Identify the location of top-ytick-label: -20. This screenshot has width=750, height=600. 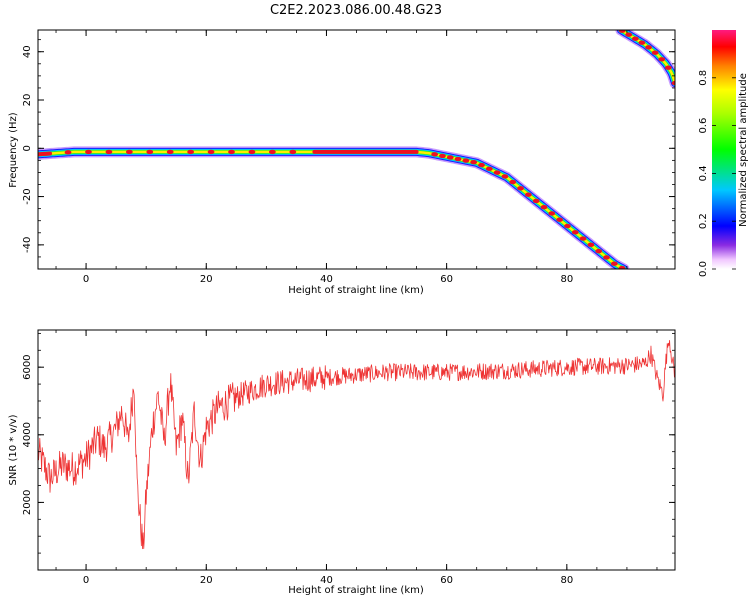
(27, 196).